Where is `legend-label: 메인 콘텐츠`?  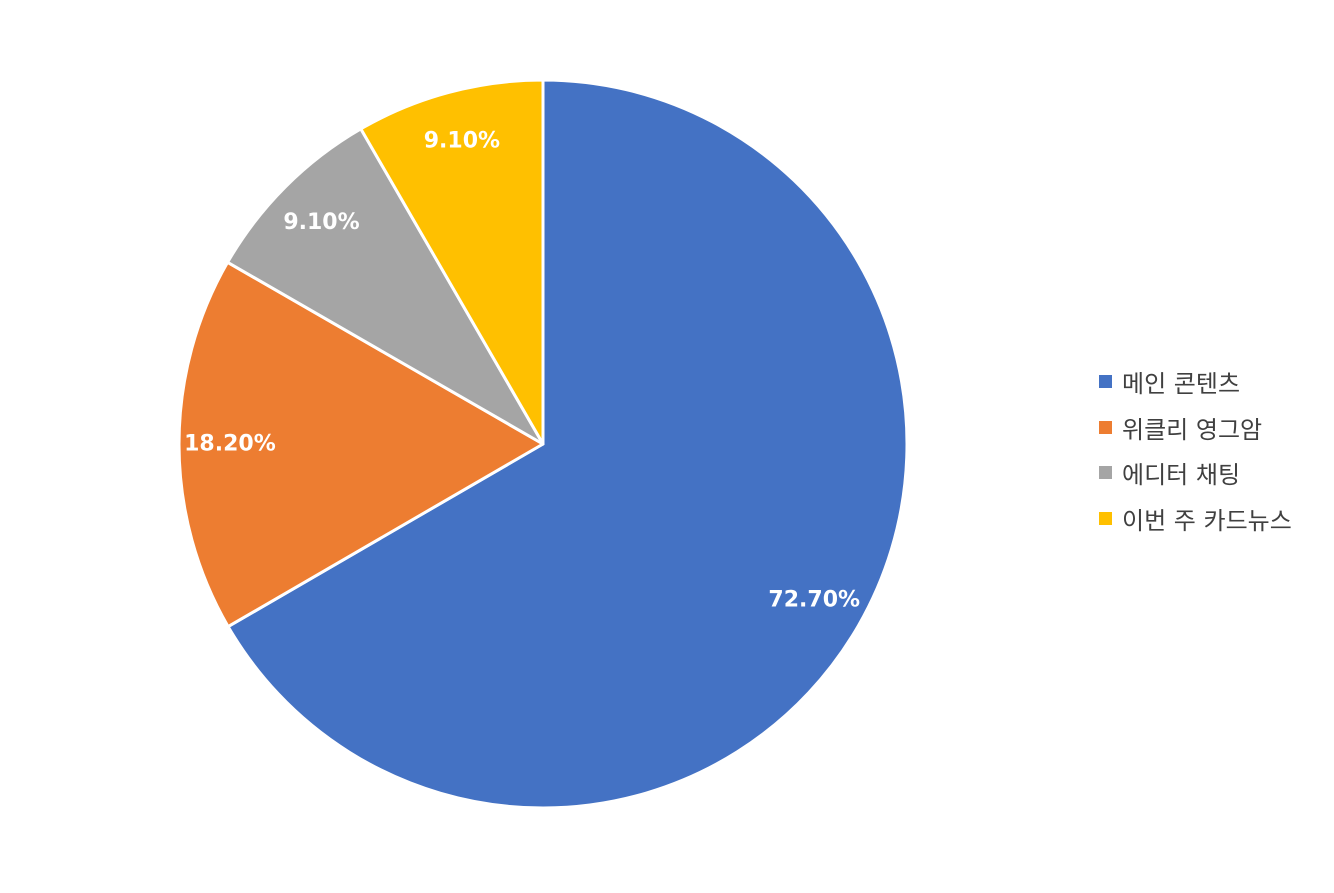
legend-label: 메인 콘텐츠 is located at coordinates (1181, 384).